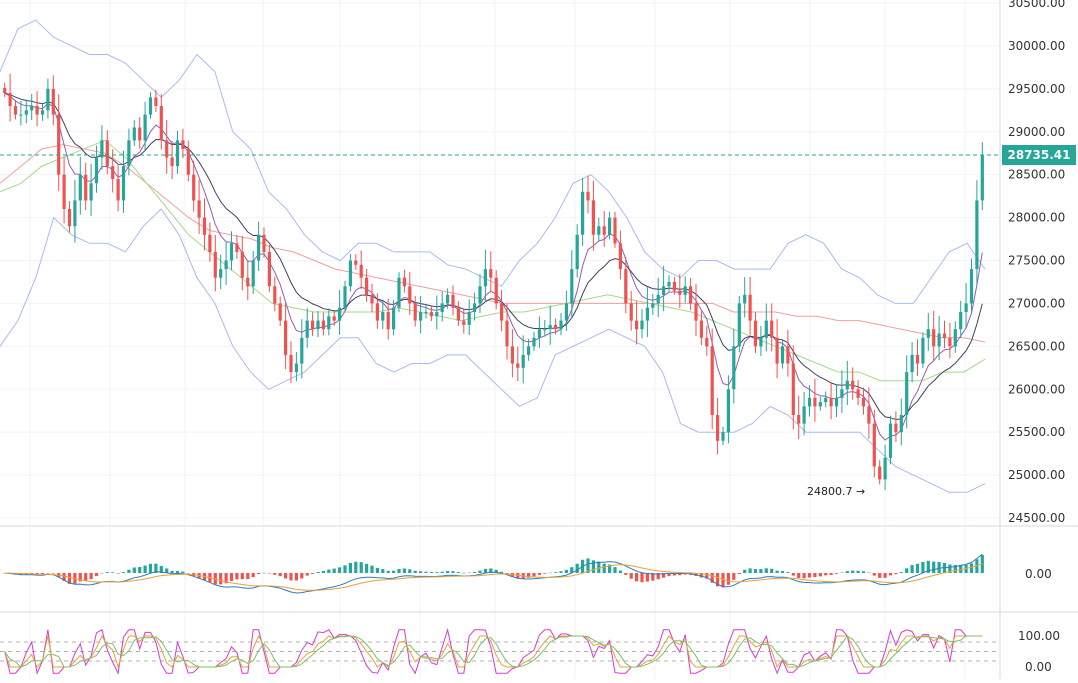 The height and width of the screenshot is (683, 1078). Describe the element at coordinates (1036, 261) in the screenshot. I see `price-tick-label: 27500.00` at that location.